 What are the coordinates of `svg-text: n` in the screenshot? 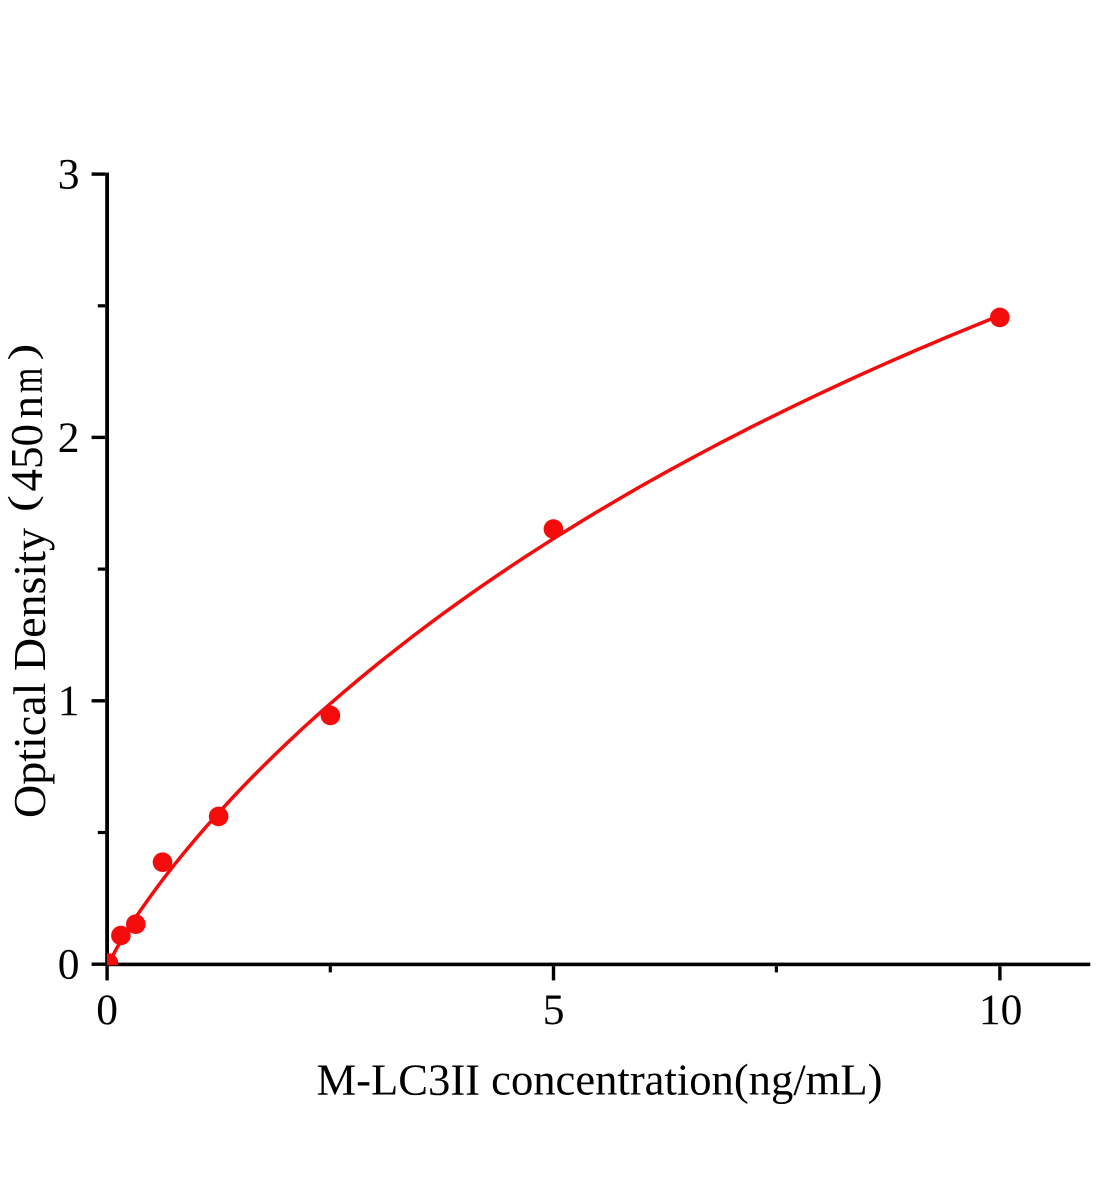 It's located at (27, 407).